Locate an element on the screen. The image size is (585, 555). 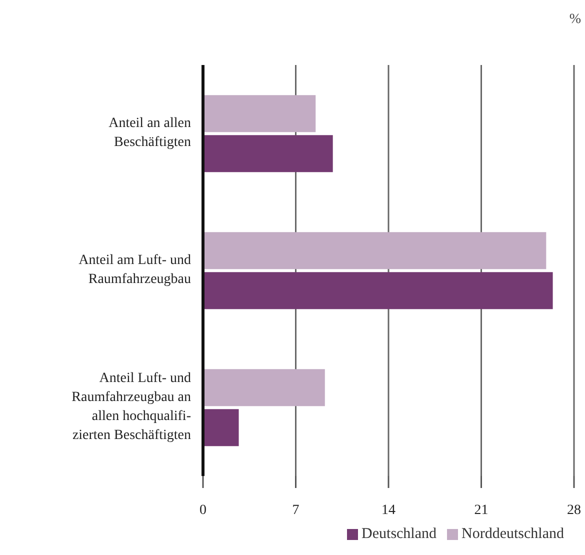
x-tick-label: 28 is located at coordinates (574, 510).